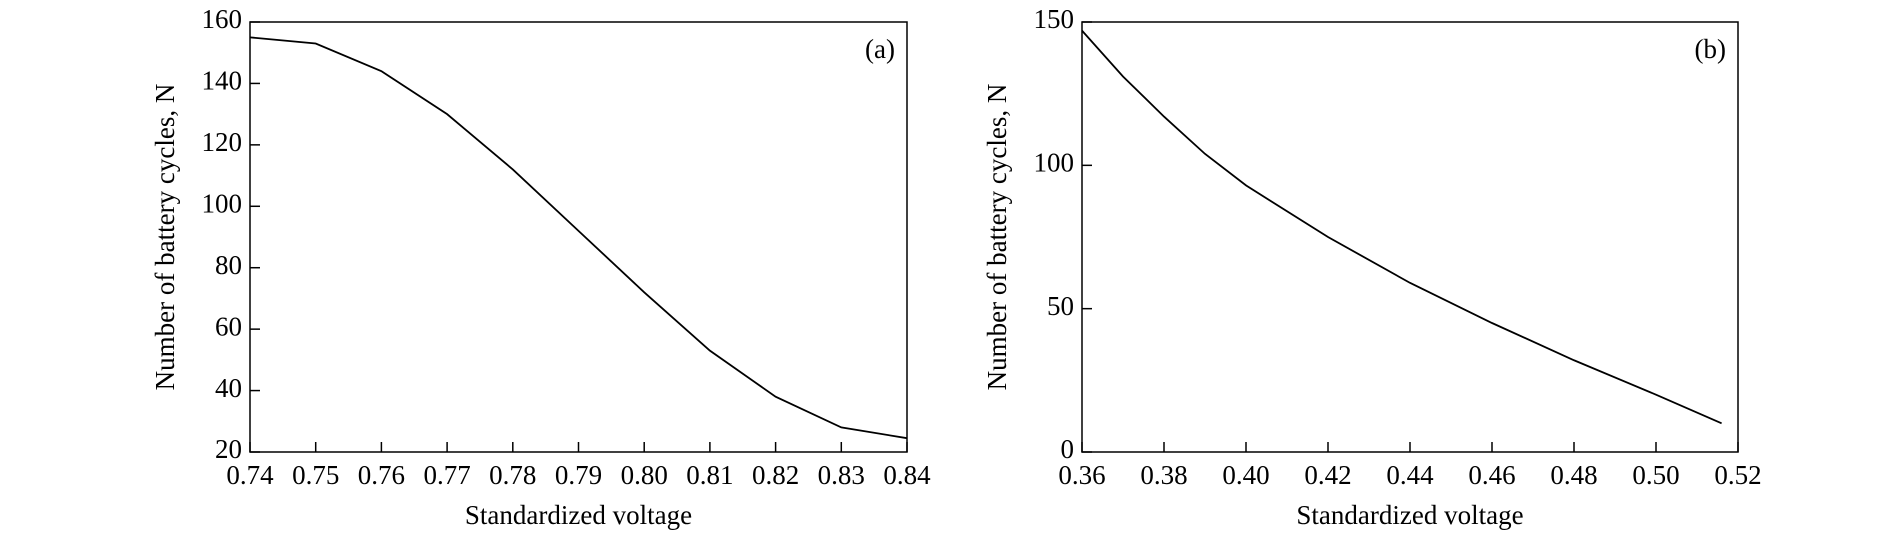 This screenshot has height=534, width=1890. Describe the element at coordinates (1245, 475) in the screenshot. I see `x-tick-label: 0.40` at that location.